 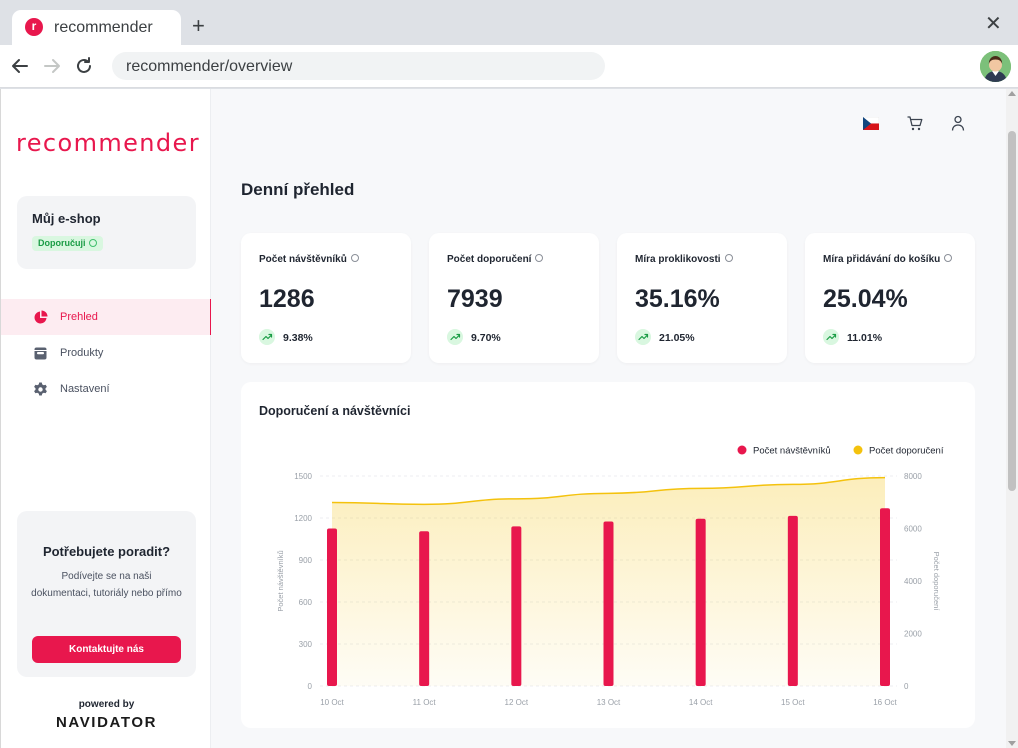 What do you see at coordinates (85, 389) in the screenshot?
I see `sidebar-item-label: Nastavení` at bounding box center [85, 389].